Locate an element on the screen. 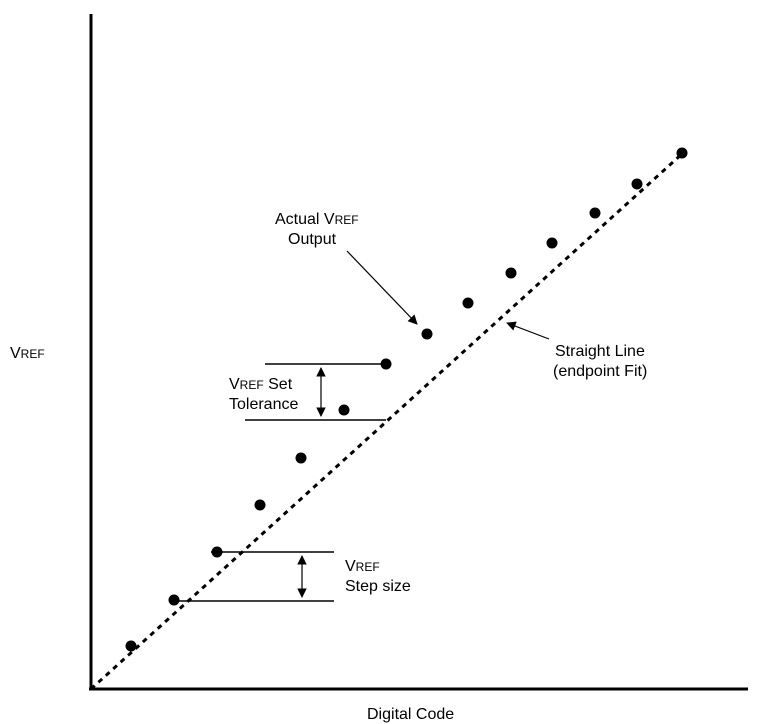  set-tolerance-label-line2: Tolerance is located at coordinates (264, 404).